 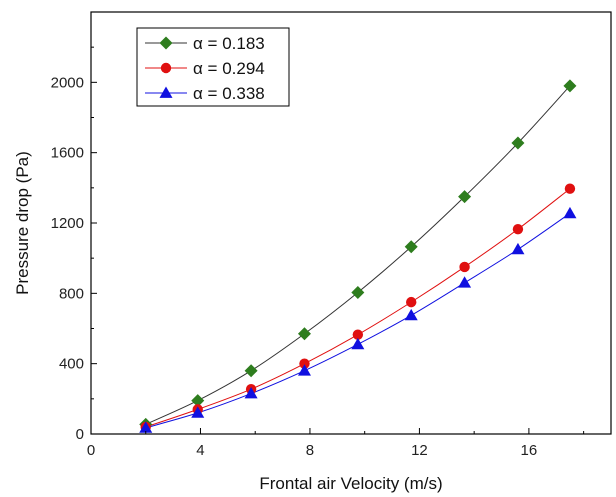 I want to click on y-axis-title: Pressure drop (Pa), so click(x=22, y=223).